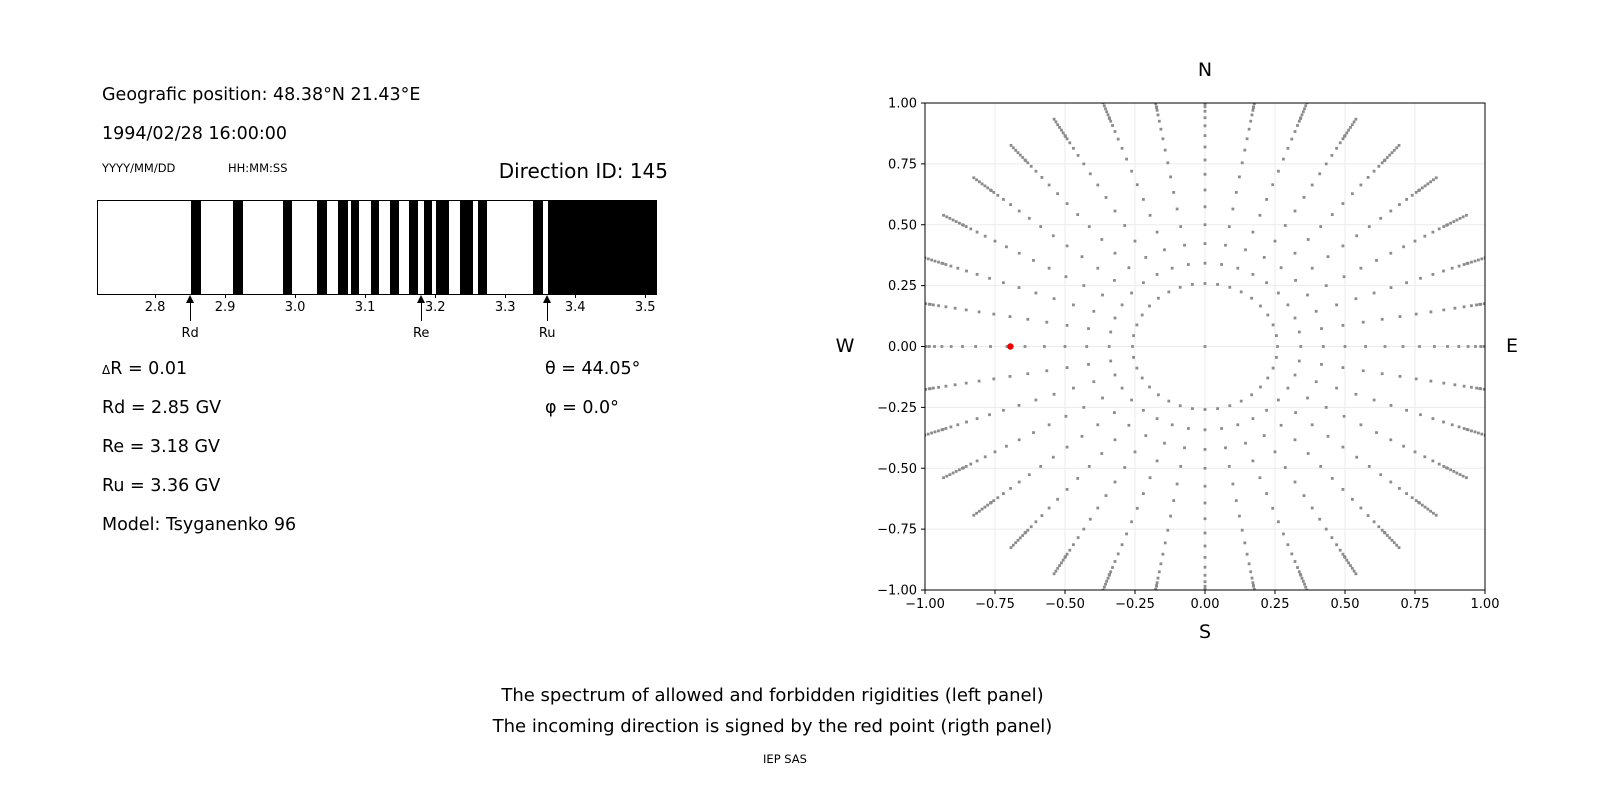 This screenshot has height=800, width=1600. Describe the element at coordinates (377, 247) in the screenshot. I see `rigidity-spectrum-plot` at that location.